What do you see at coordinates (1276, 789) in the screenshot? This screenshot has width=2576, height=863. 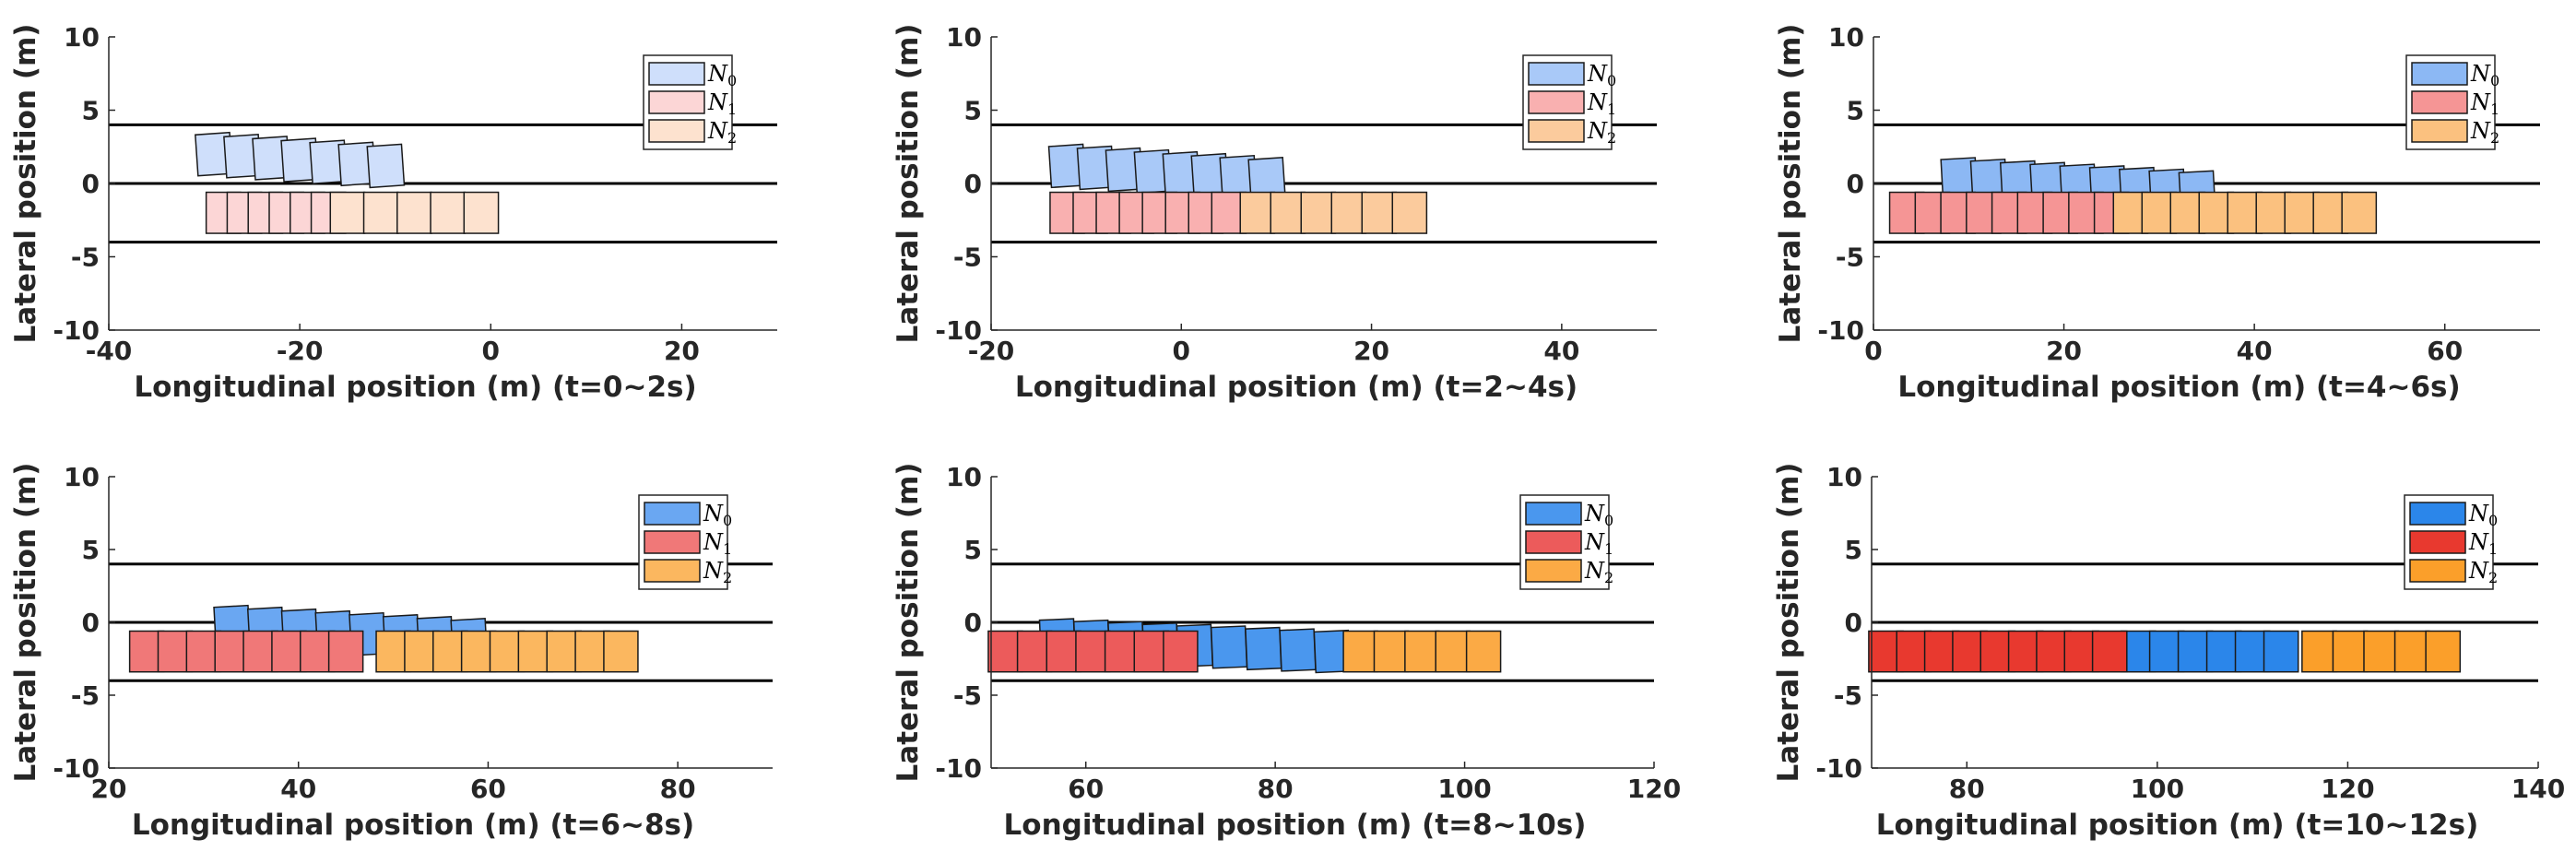 I see `x-tick-label: 80` at bounding box center [1276, 789].